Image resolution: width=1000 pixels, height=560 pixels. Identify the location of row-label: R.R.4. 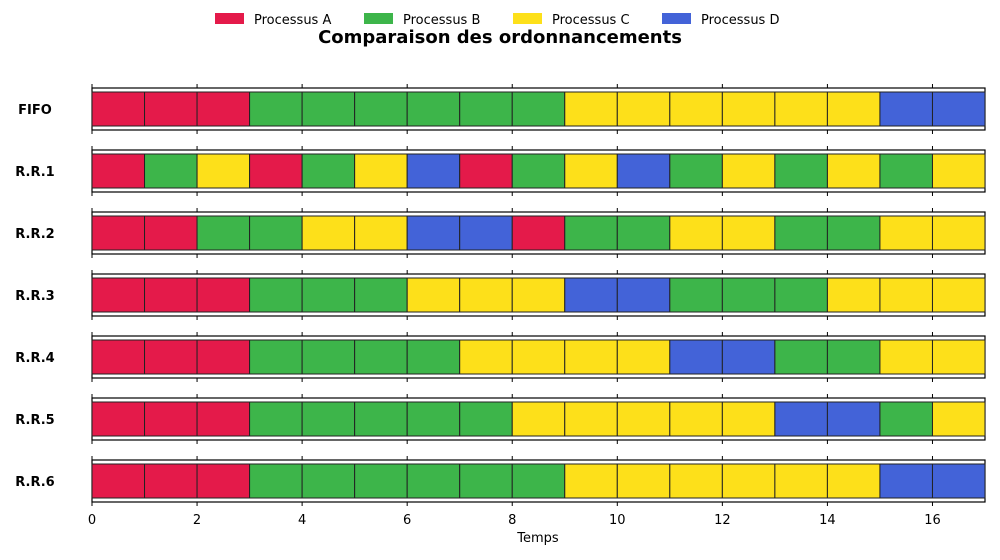
(34, 358).